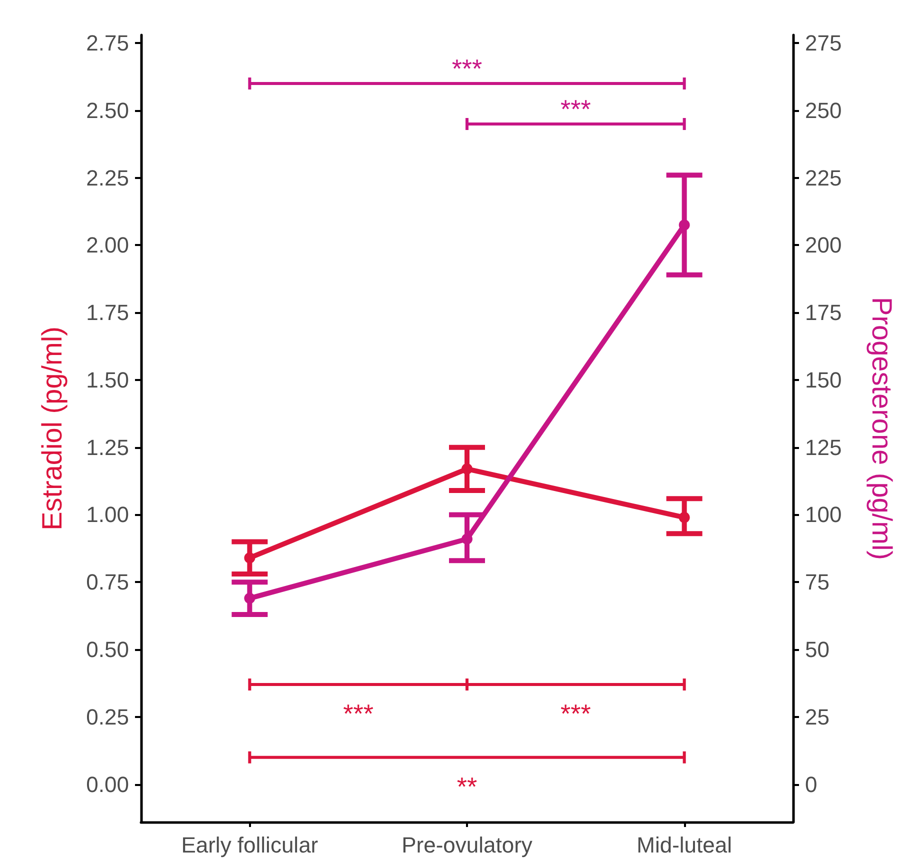 The height and width of the screenshot is (863, 904). Describe the element at coordinates (823, 515) in the screenshot. I see `y2-tick-label: 100` at that location.